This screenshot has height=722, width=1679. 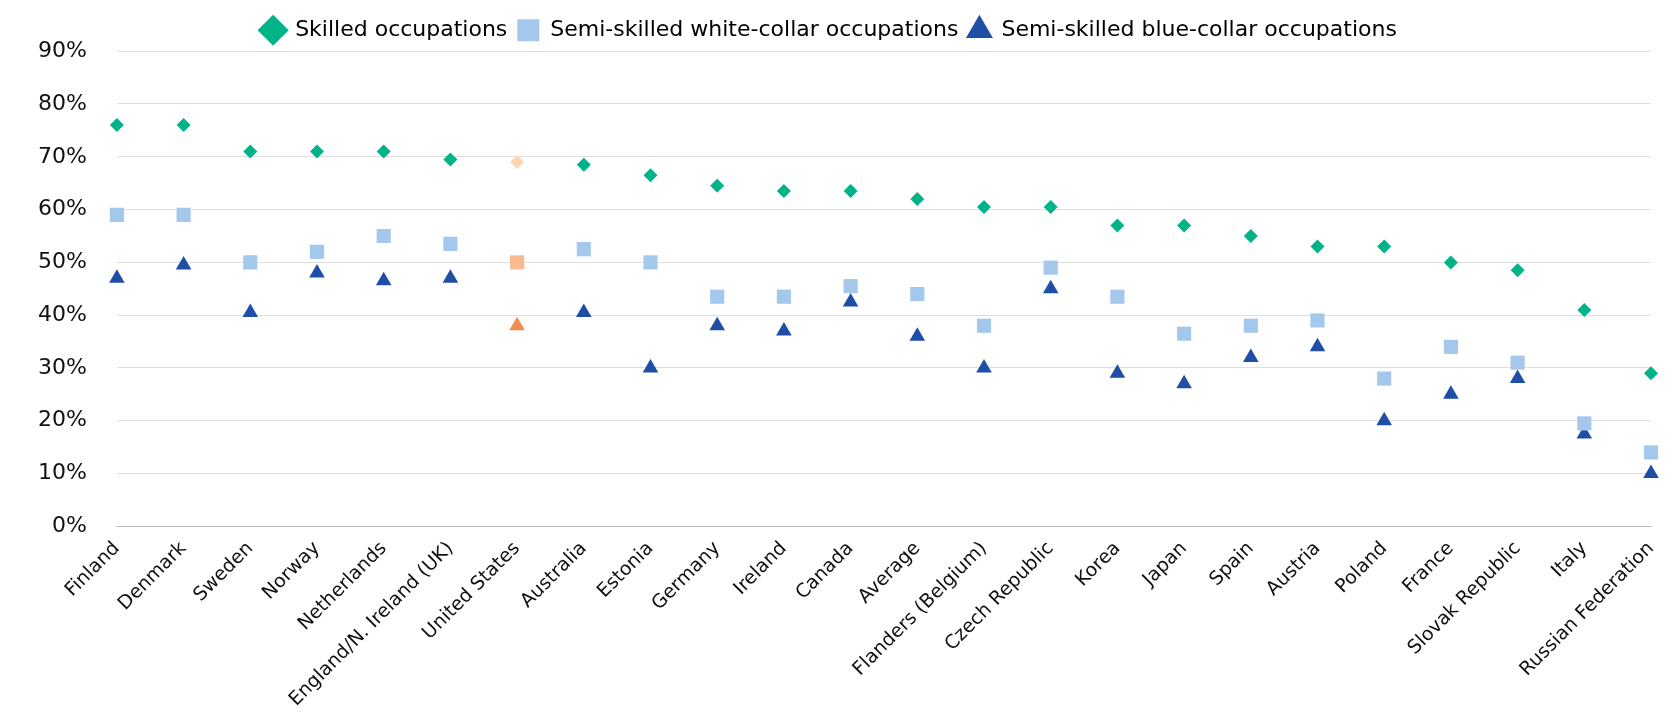 I want to click on legend-label: Skilled occupations, so click(x=401, y=28).